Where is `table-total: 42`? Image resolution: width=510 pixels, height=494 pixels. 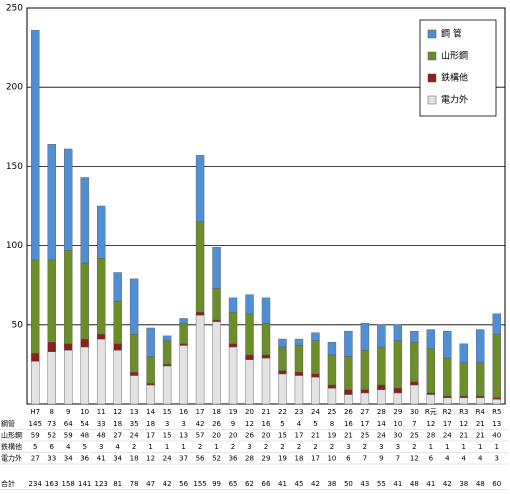
table-total: 42 is located at coordinates (447, 484).